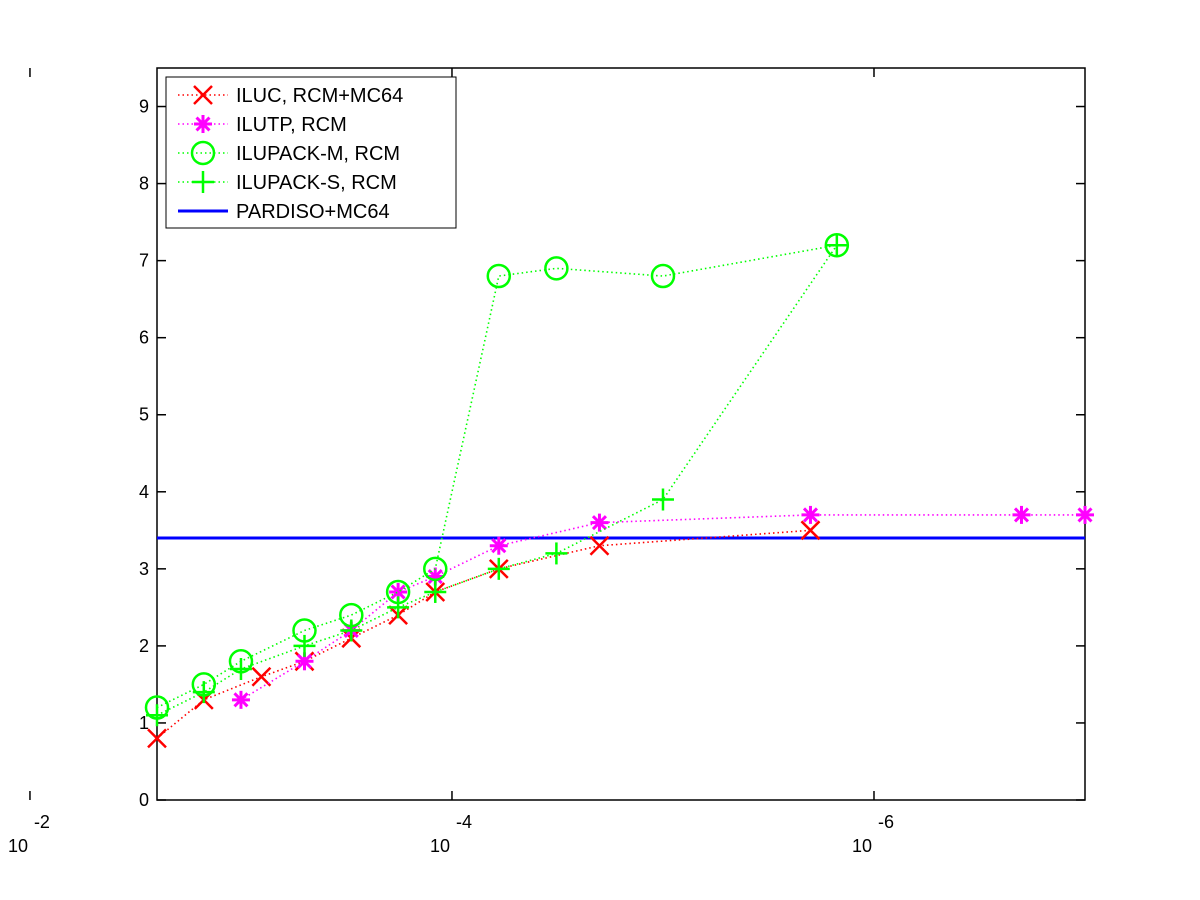  Describe the element at coordinates (144, 646) in the screenshot. I see `y-tick-label: 2` at that location.